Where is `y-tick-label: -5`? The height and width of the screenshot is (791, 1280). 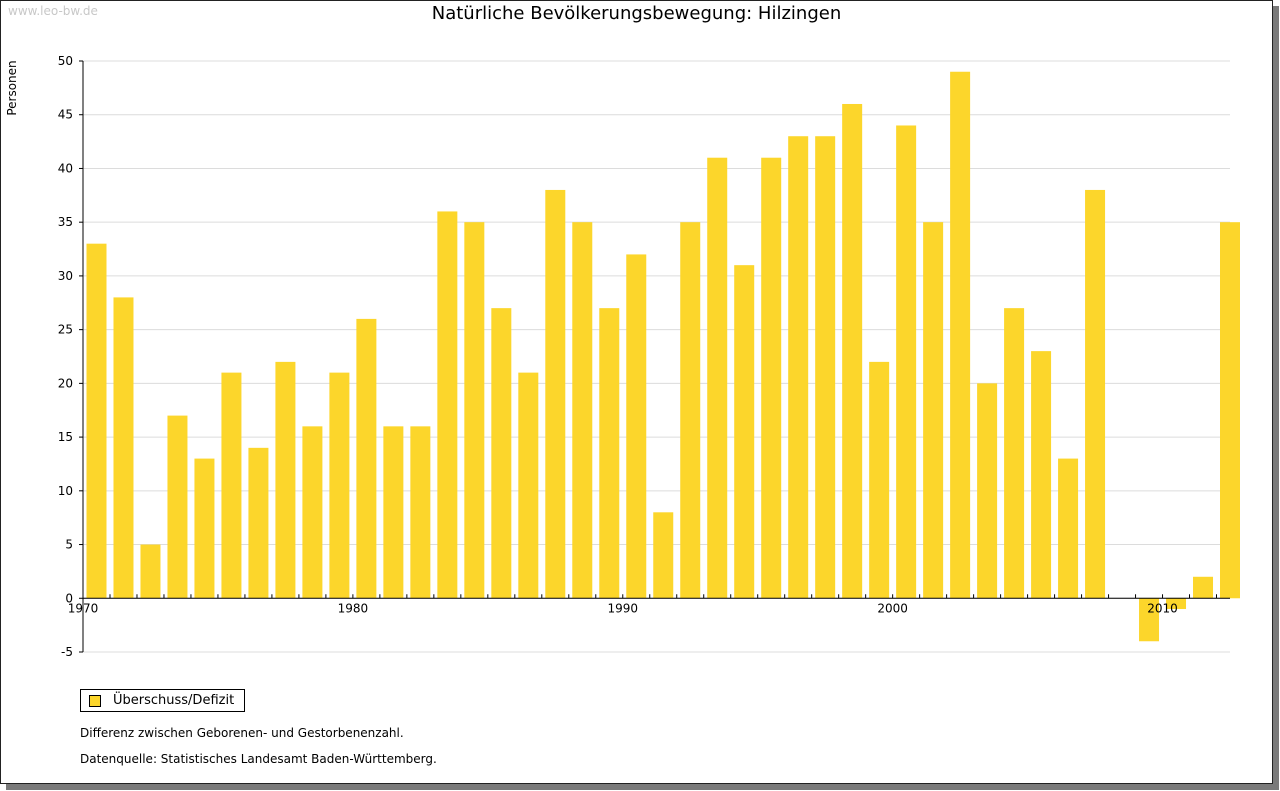
y-tick-label: -5 is located at coordinates (67, 652).